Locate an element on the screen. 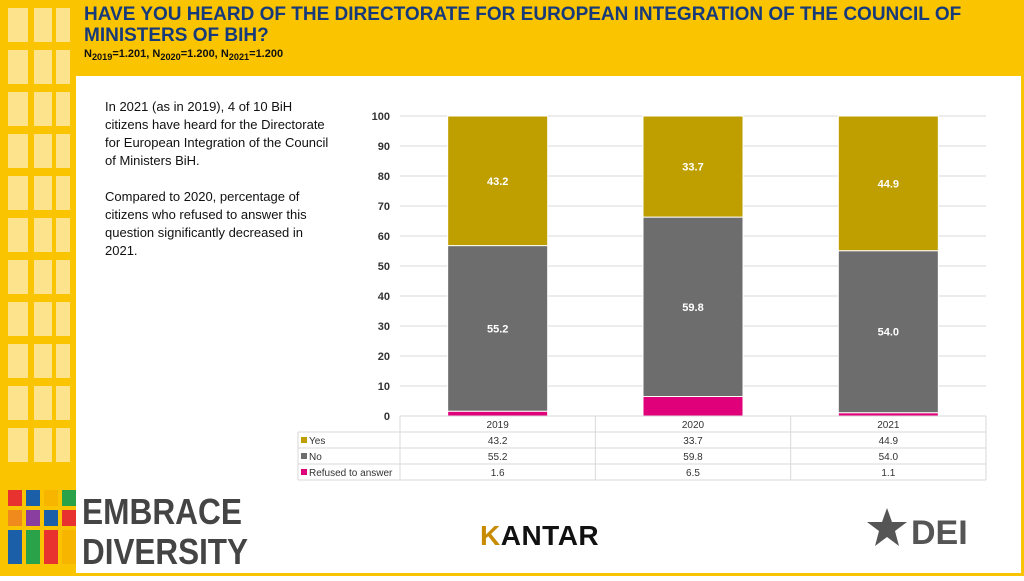 The image size is (1024, 581). data-label: 55.2 is located at coordinates (497, 329).